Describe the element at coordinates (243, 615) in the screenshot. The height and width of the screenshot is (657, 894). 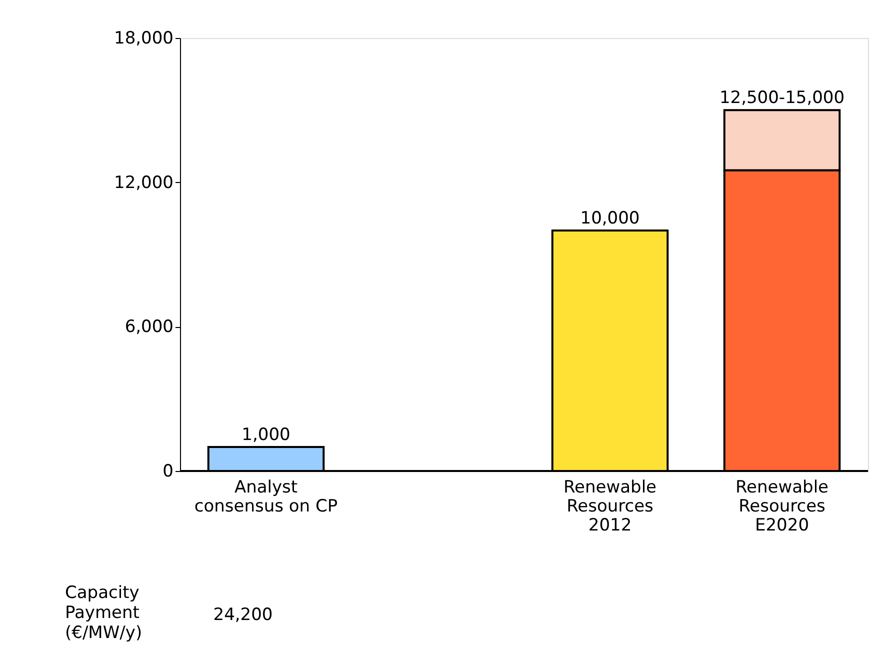
I see `text: 24,200` at that location.